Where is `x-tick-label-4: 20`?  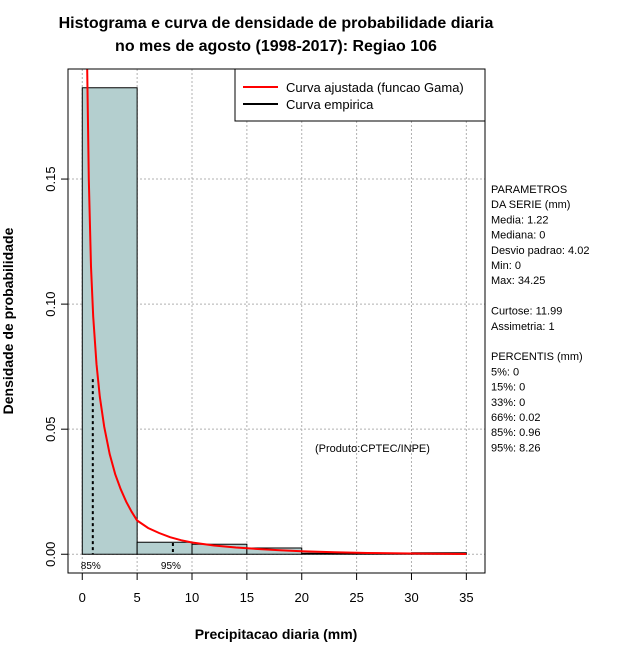
x-tick-label-4: 20 is located at coordinates (302, 597).